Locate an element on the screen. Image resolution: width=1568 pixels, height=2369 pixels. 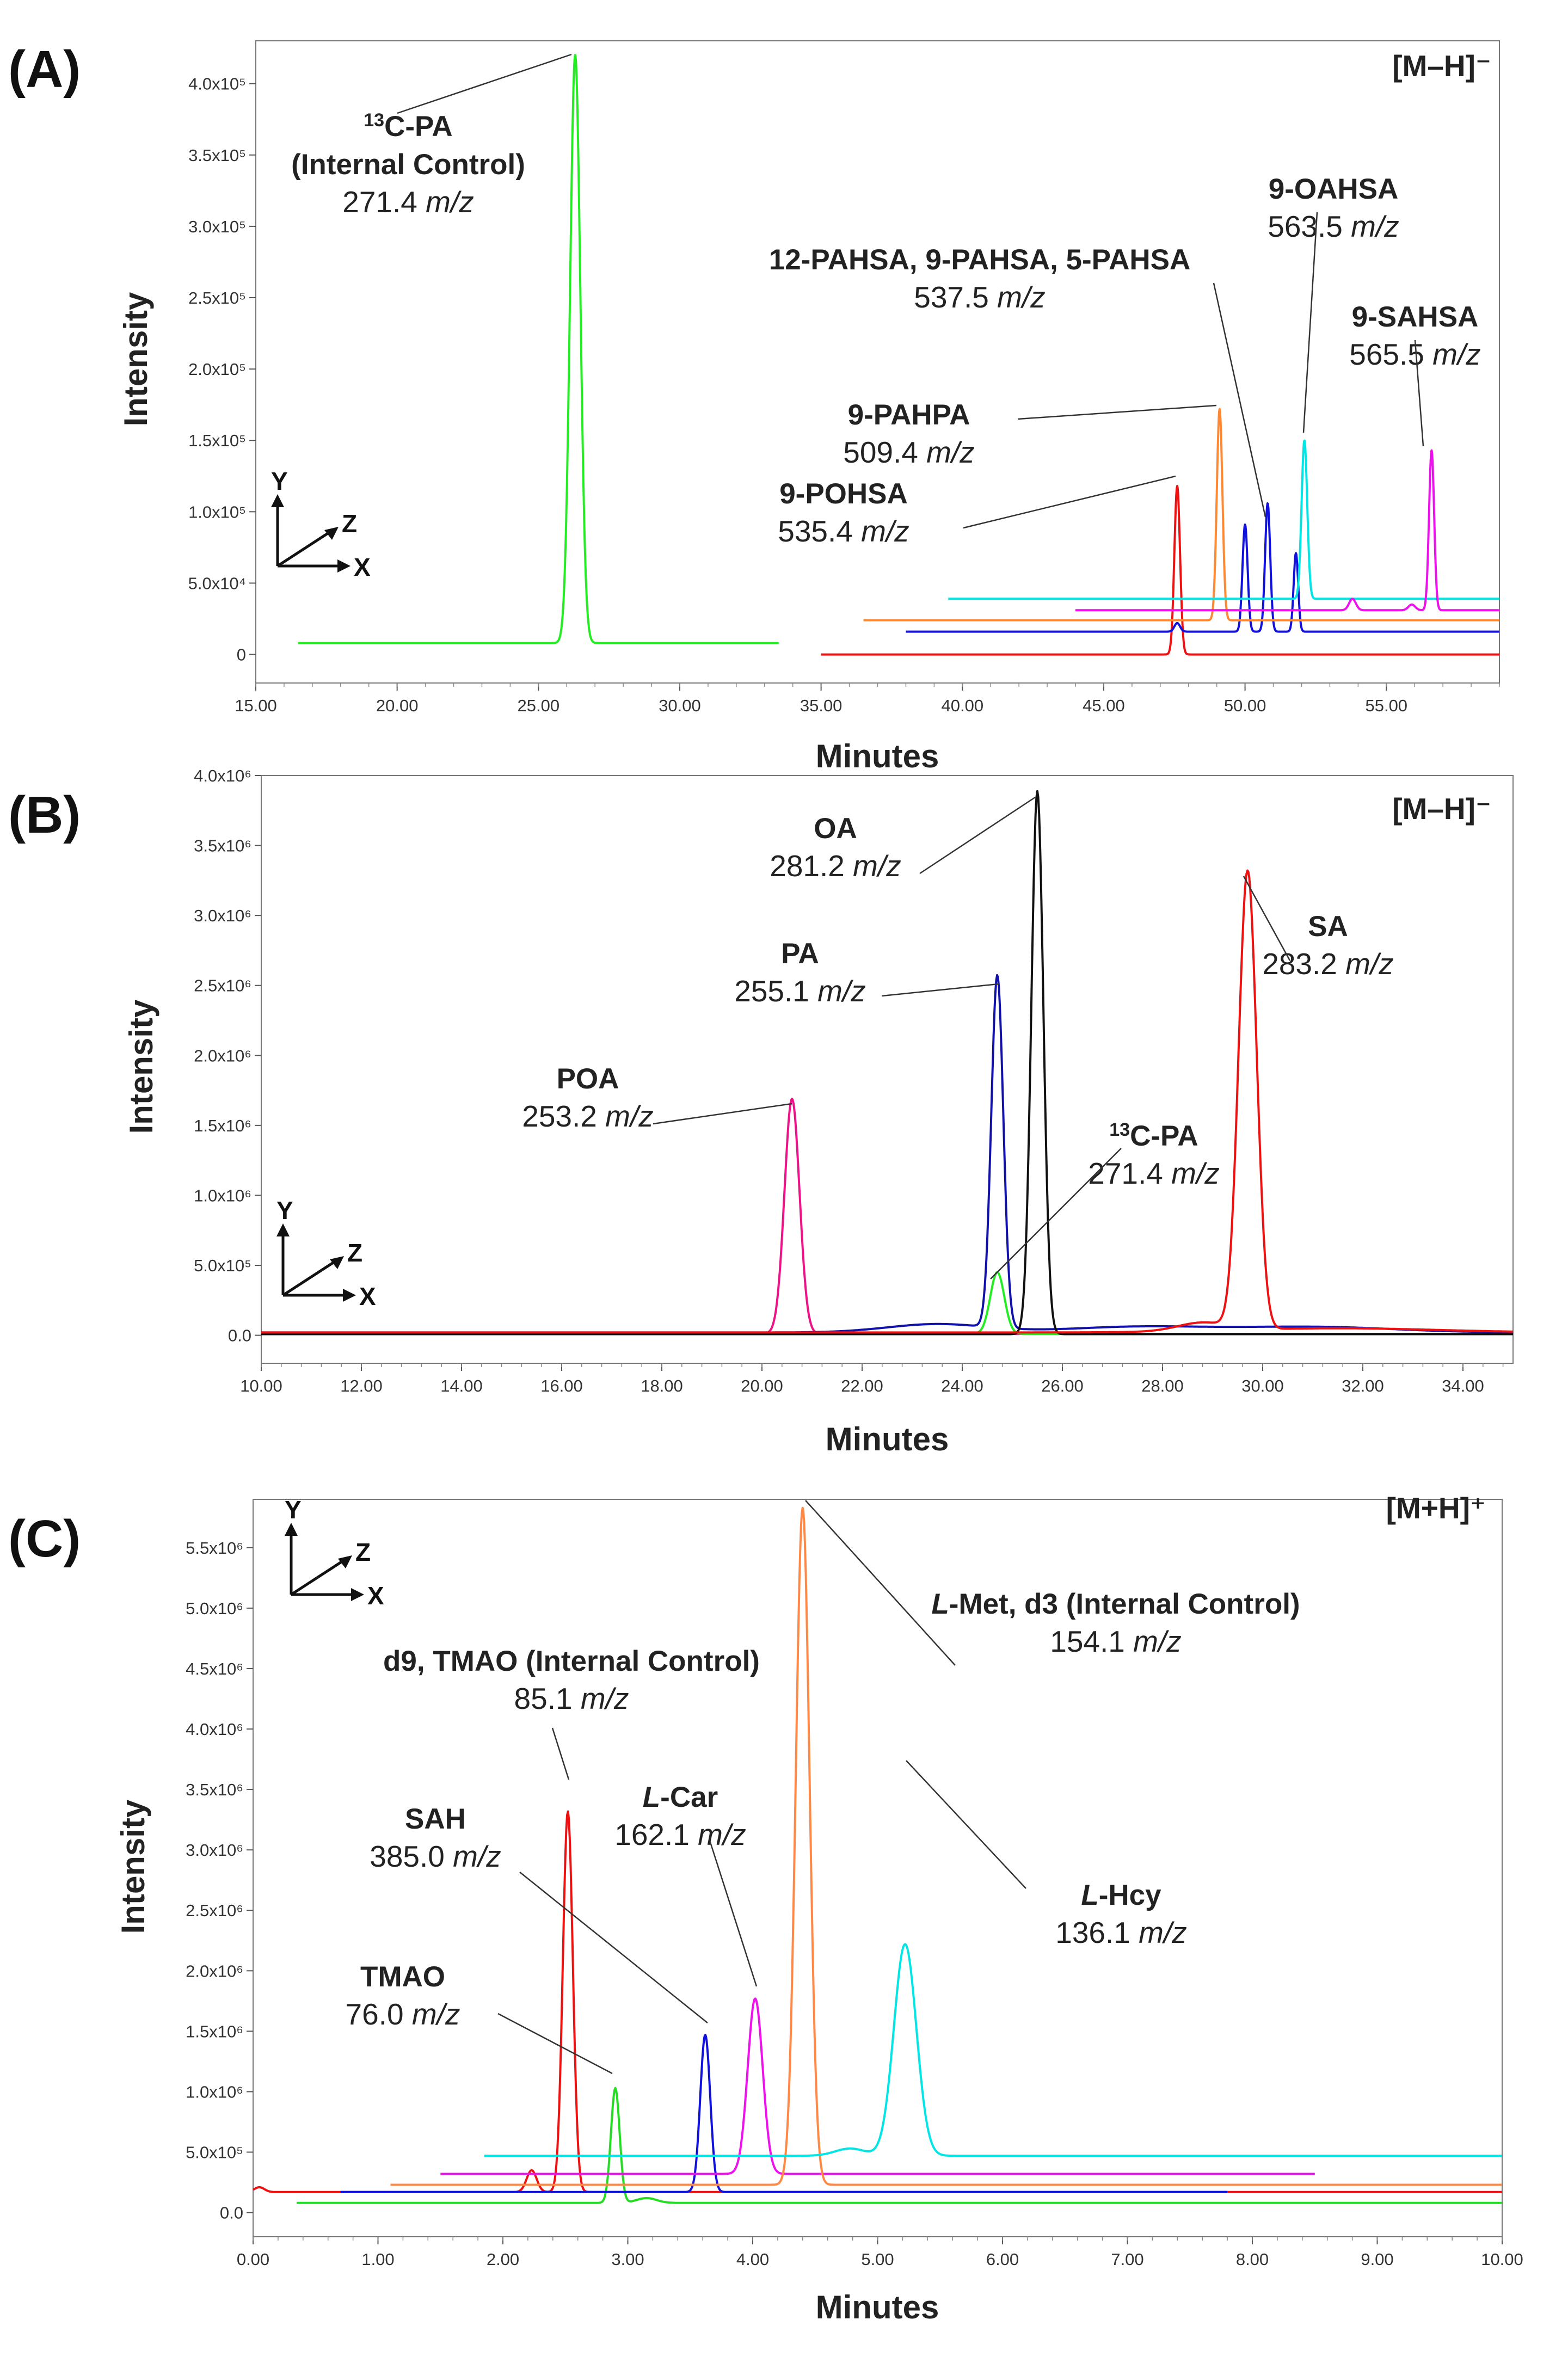
annotation-label: 9-SAHSA 565.5 m/z is located at coordinates (1415, 374).